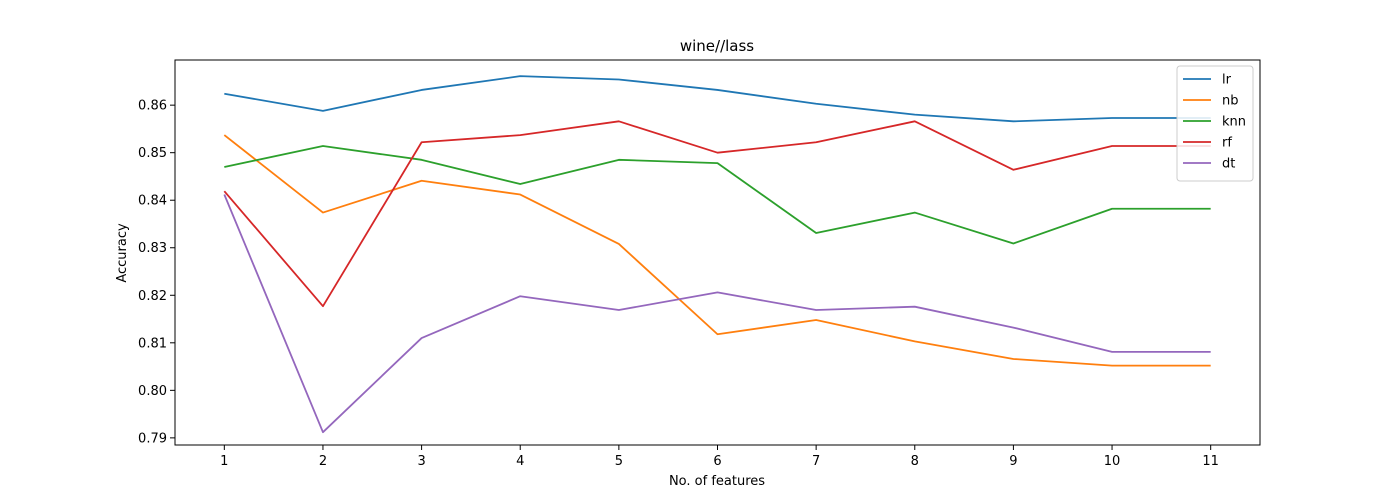  I want to click on x-axis: 1 2 3 4 5 6 7 8 9 10 11, so click(719, 457).